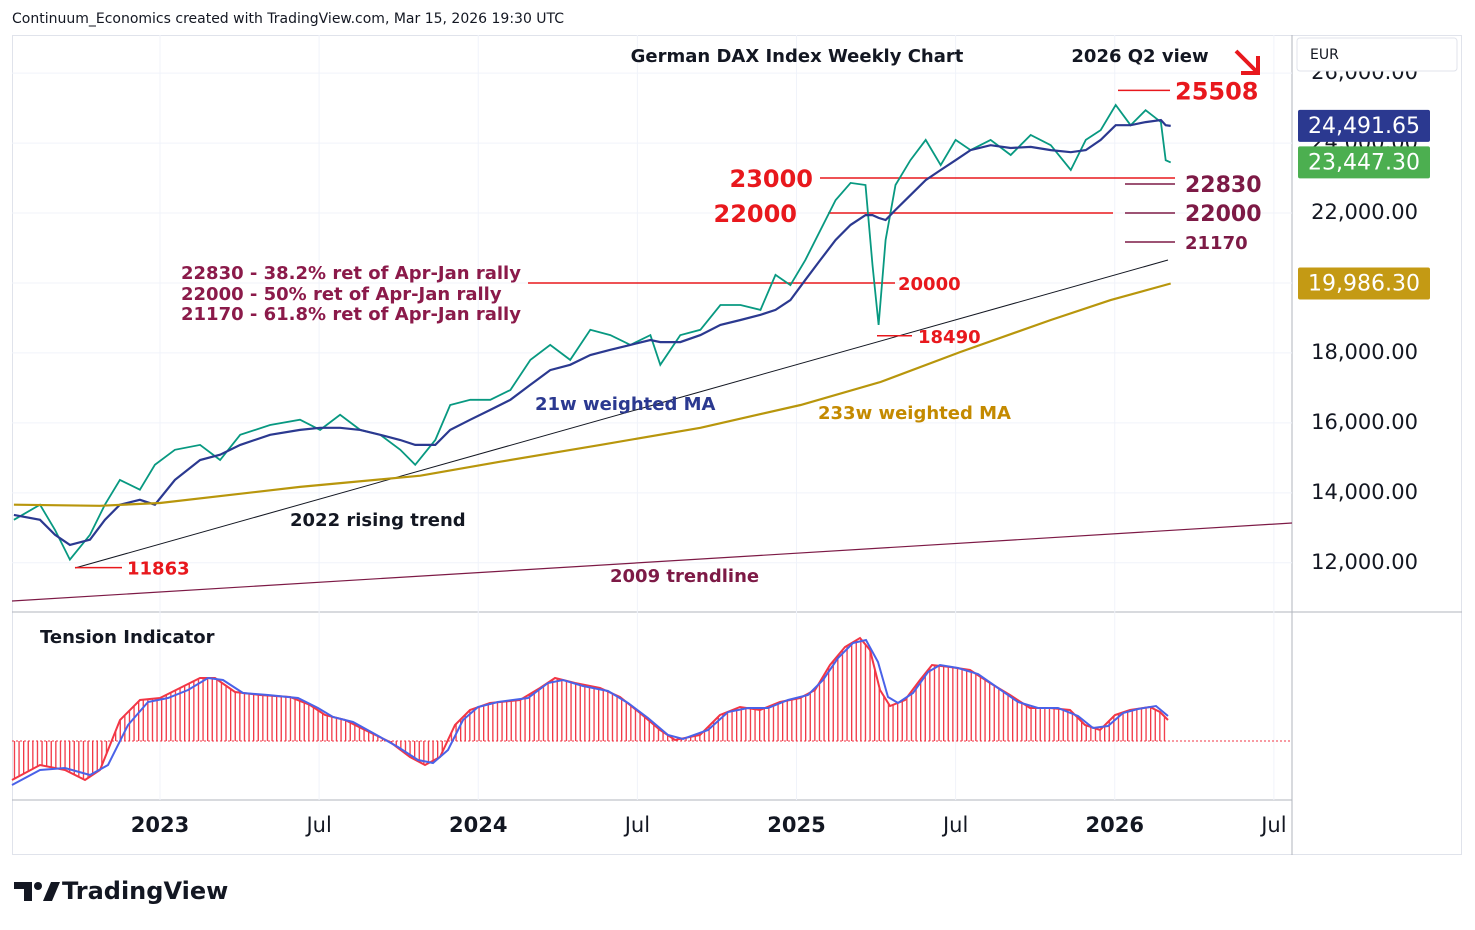  Describe the element at coordinates (351, 273) in the screenshot. I see `note: 22830 - 38.2% ret of Apr-Jan rally` at that location.